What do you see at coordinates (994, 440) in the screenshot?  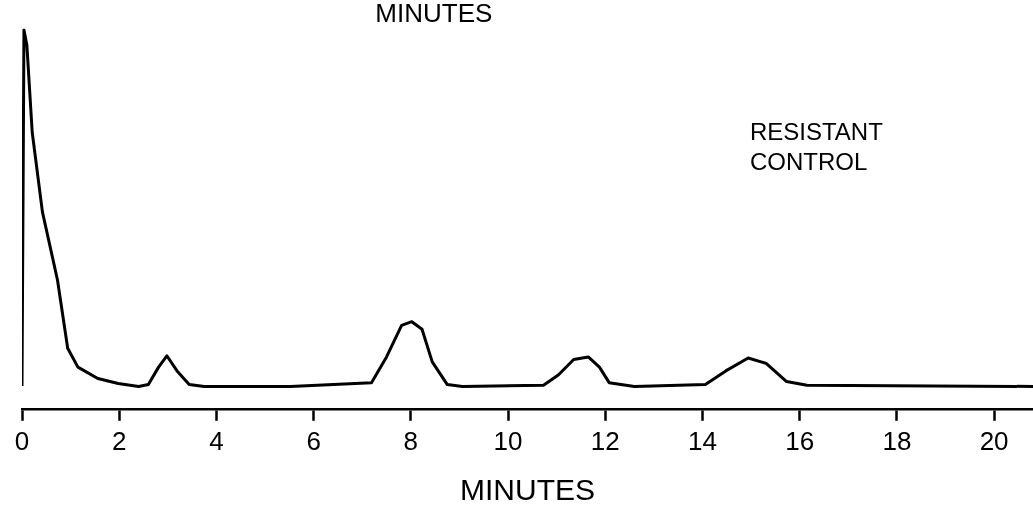 I see `x-tick-label: 20` at bounding box center [994, 440].